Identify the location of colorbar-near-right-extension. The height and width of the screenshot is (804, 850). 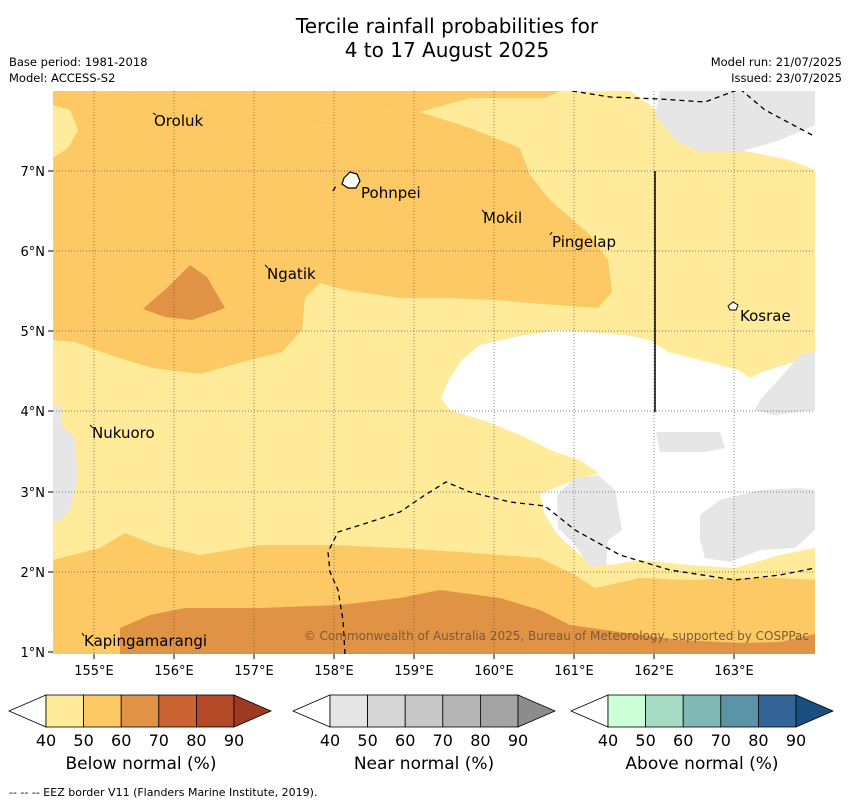
(537, 711).